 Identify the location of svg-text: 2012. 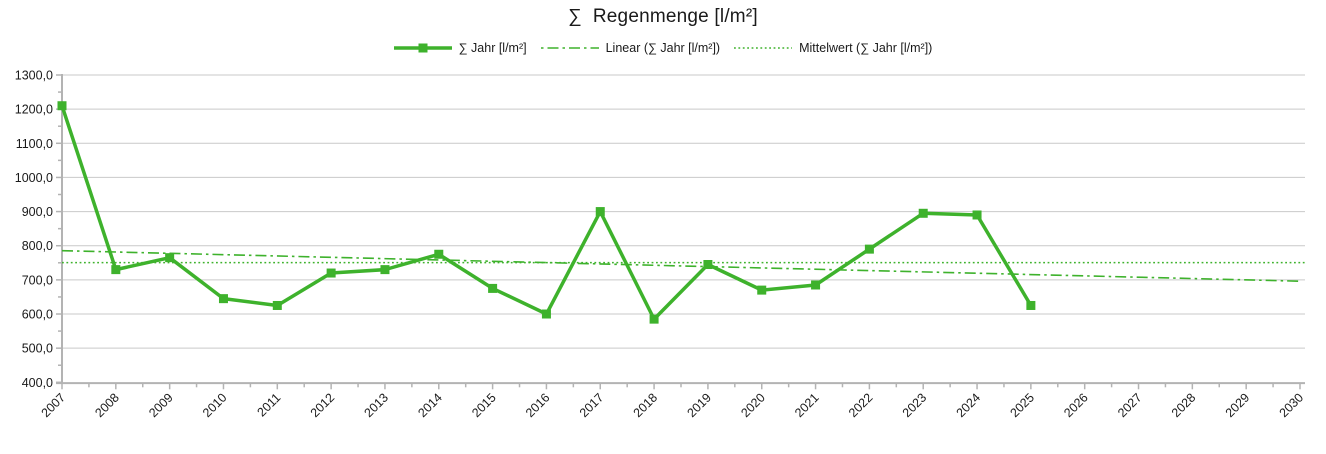
(323, 405).